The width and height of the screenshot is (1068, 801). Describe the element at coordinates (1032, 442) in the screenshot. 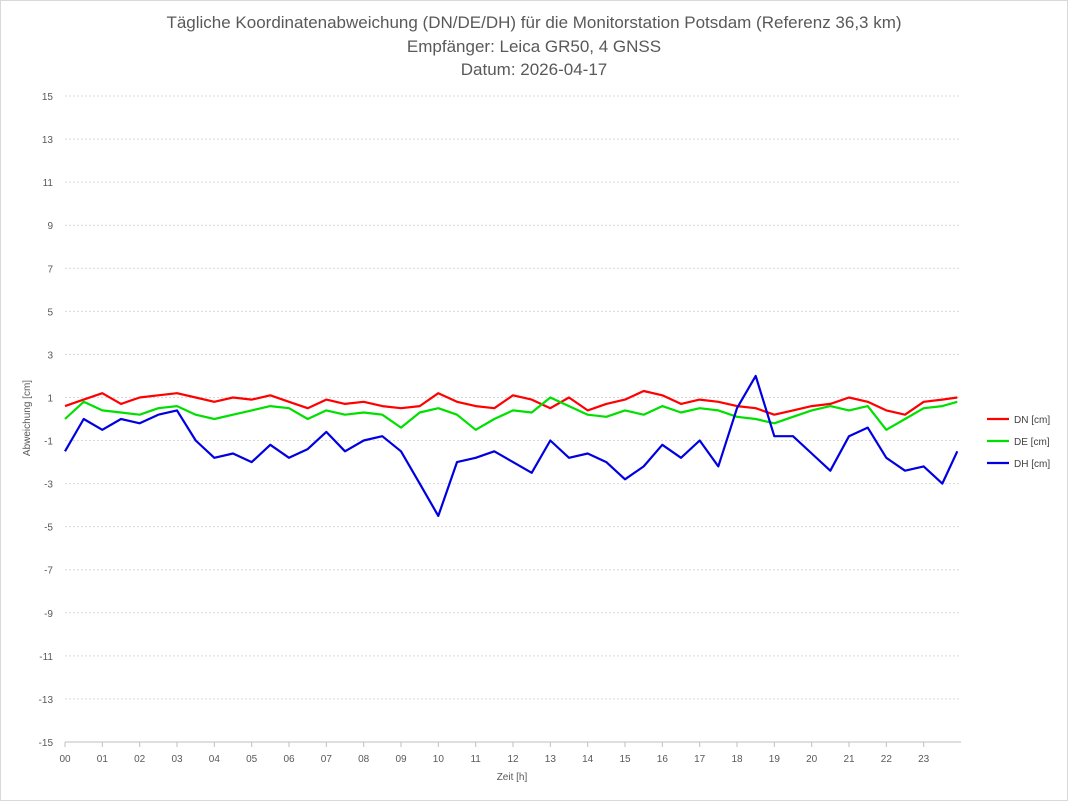

I see `legend-label: DE [cm]` at that location.